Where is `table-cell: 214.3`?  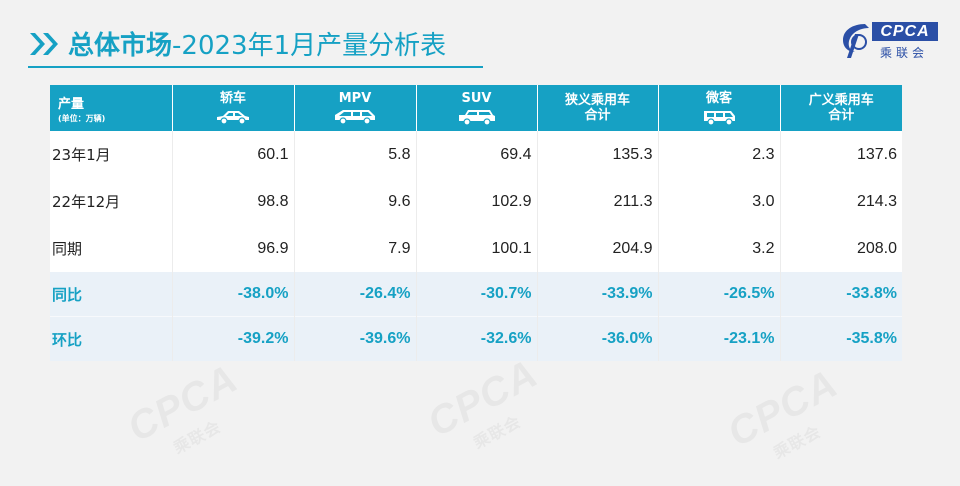 table-cell: 214.3 is located at coordinates (841, 201).